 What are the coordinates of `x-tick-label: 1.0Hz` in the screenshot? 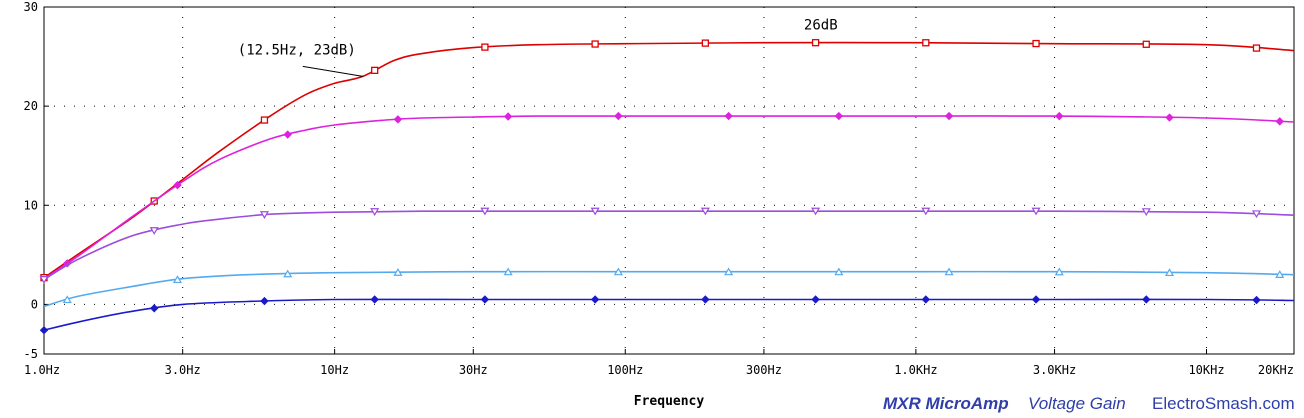 It's located at (42, 370).